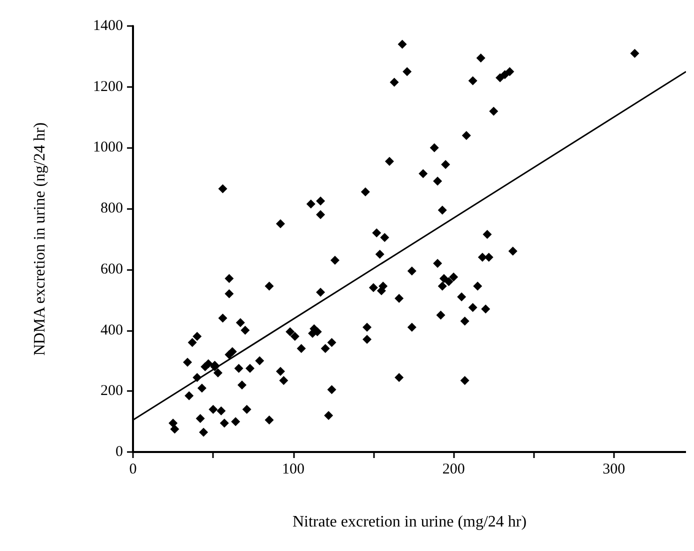 The width and height of the screenshot is (694, 551). I want to click on x-tick-label: 0, so click(133, 470).